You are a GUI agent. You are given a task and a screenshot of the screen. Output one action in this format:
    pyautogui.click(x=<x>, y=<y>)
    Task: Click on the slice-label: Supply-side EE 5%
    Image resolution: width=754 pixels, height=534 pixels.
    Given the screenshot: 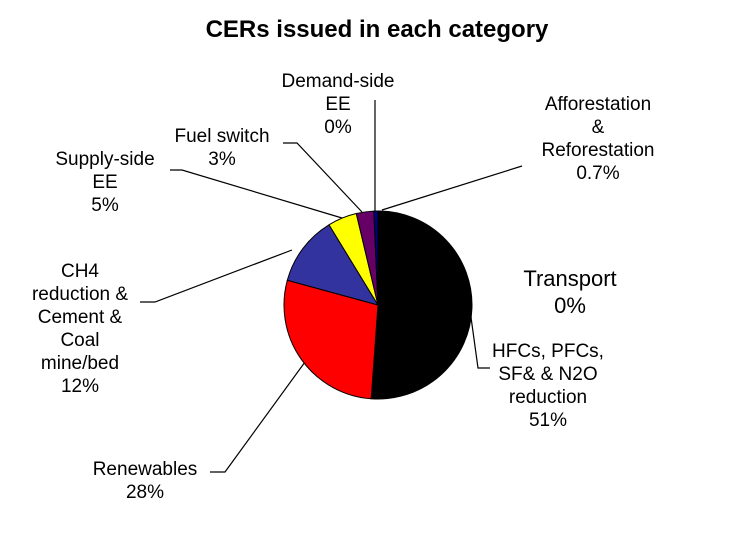 What is the action you would take?
    pyautogui.click(x=104, y=182)
    